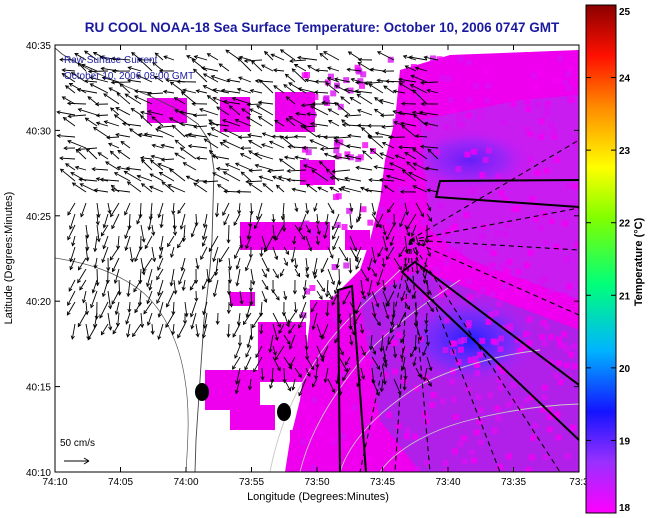  I want to click on x-tick-label: 73:50, so click(316, 482).